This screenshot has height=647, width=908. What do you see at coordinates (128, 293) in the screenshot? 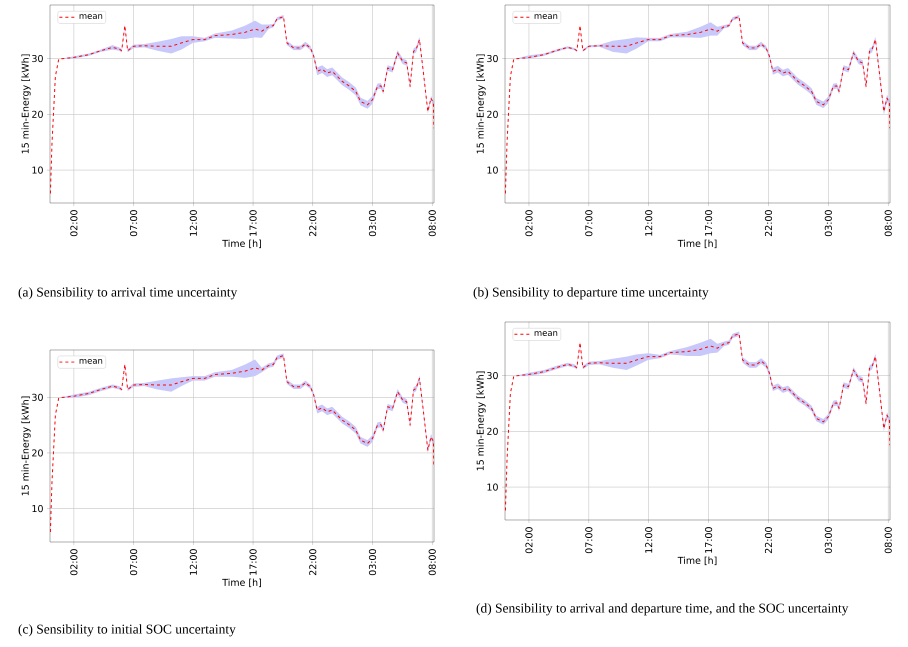
I see `text: (a) Sensibility to arrival time uncertainty` at bounding box center [128, 293].